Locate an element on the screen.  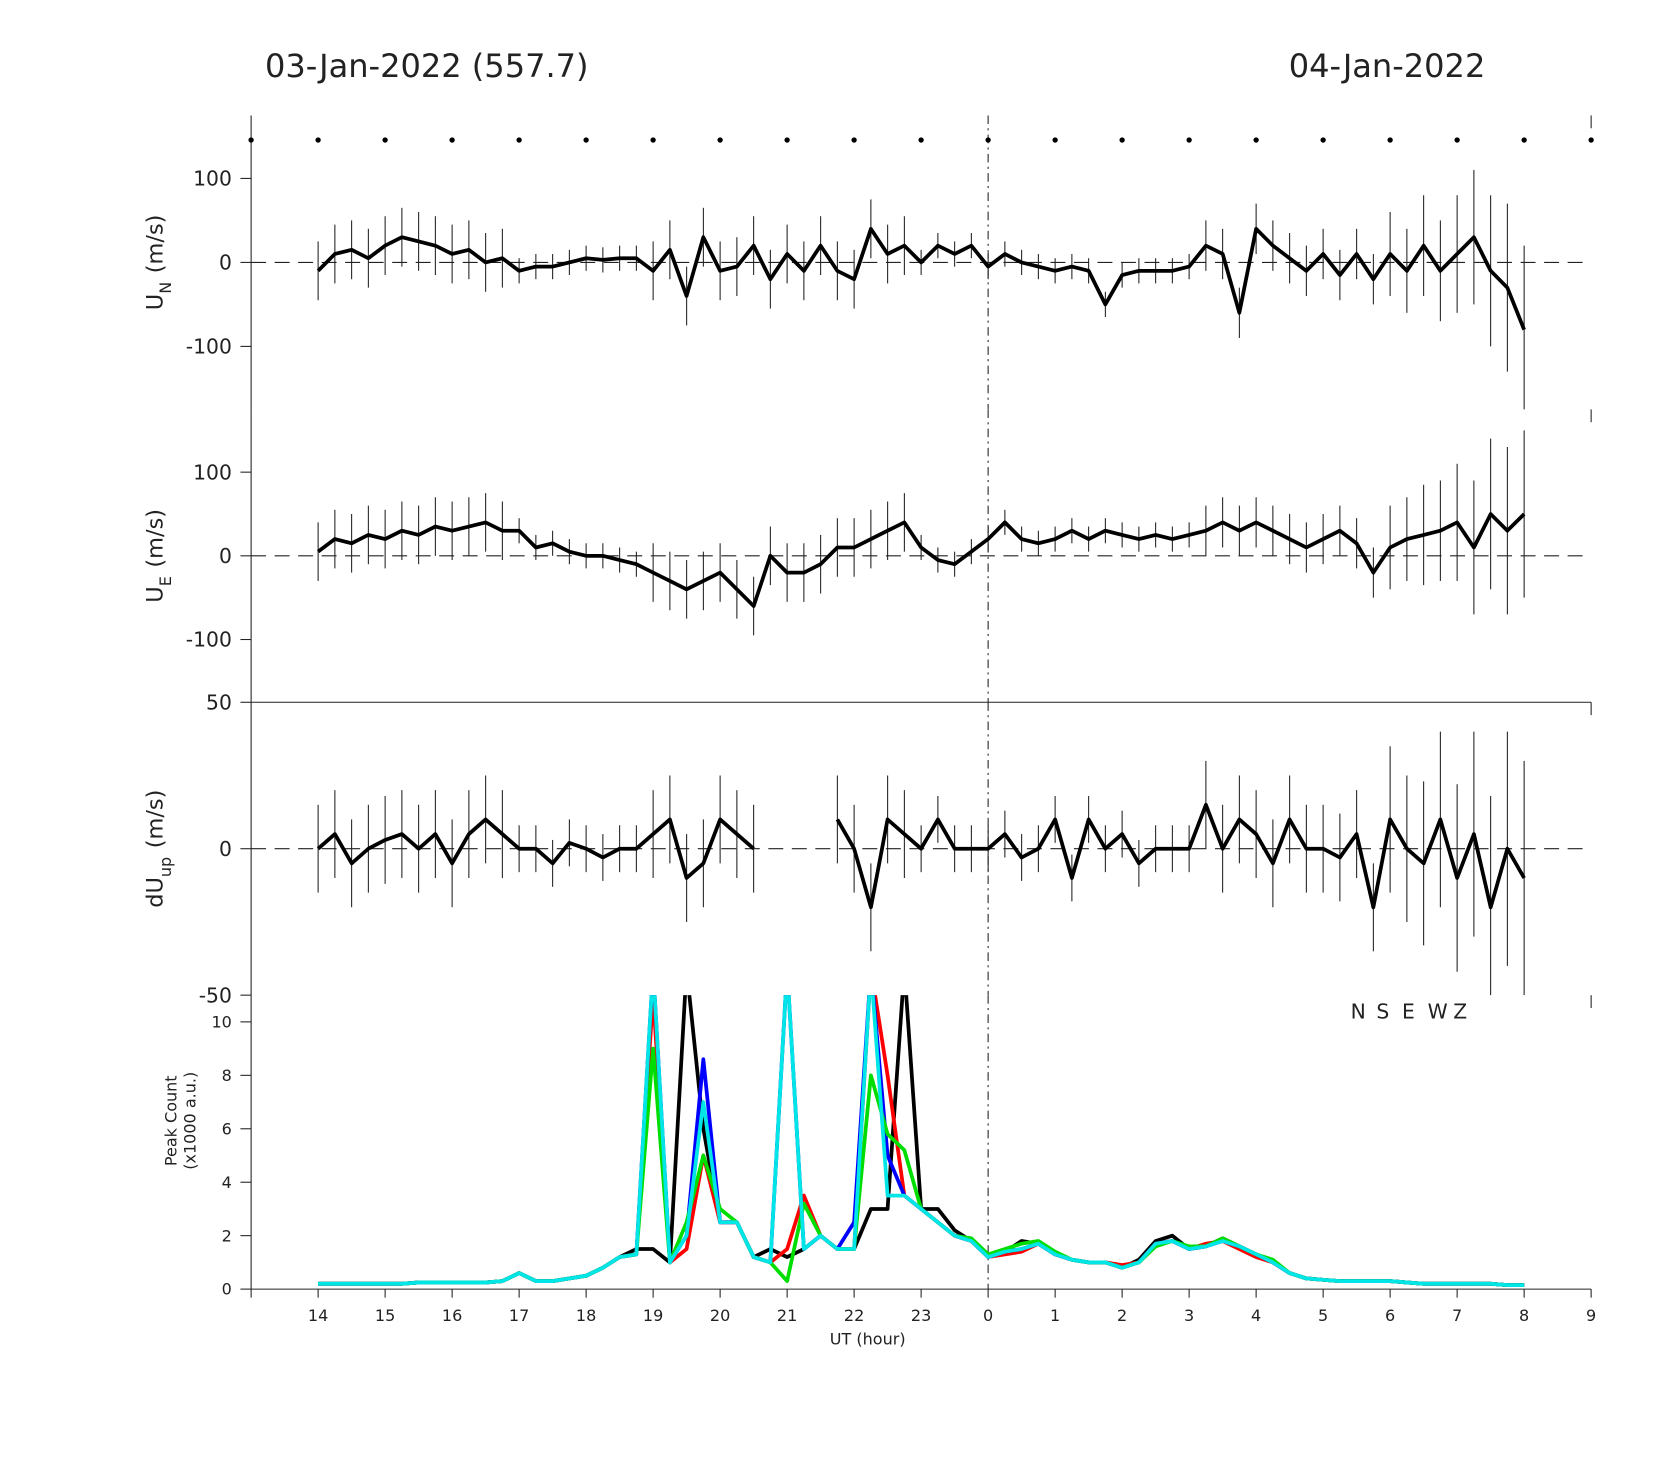
y-axis-label: dUup (m/s) is located at coordinates (158, 849).